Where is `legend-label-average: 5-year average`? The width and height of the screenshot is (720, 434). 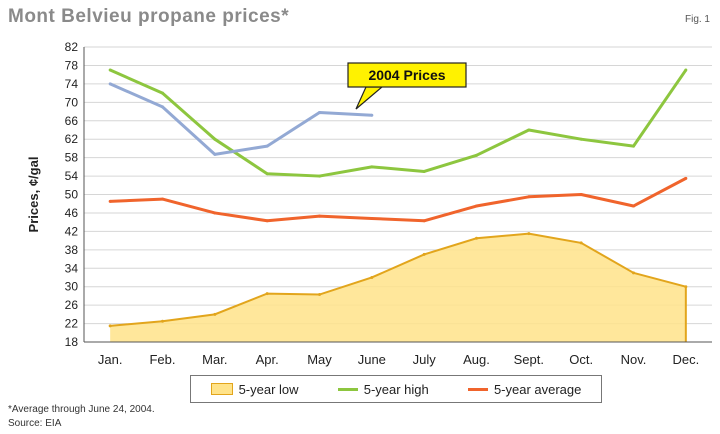
legend-label-average: 5-year average is located at coordinates (537, 389).